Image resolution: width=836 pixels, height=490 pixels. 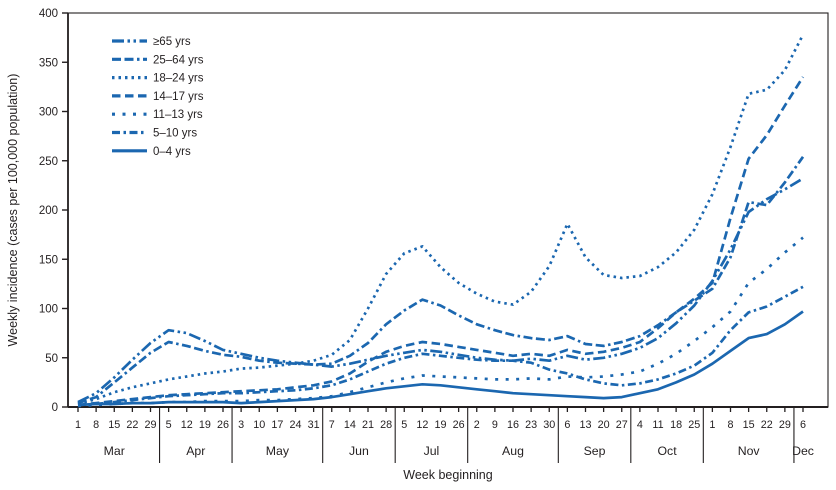 What do you see at coordinates (178, 79) in the screenshot?
I see `legend-label: 18–24 yrs` at bounding box center [178, 79].